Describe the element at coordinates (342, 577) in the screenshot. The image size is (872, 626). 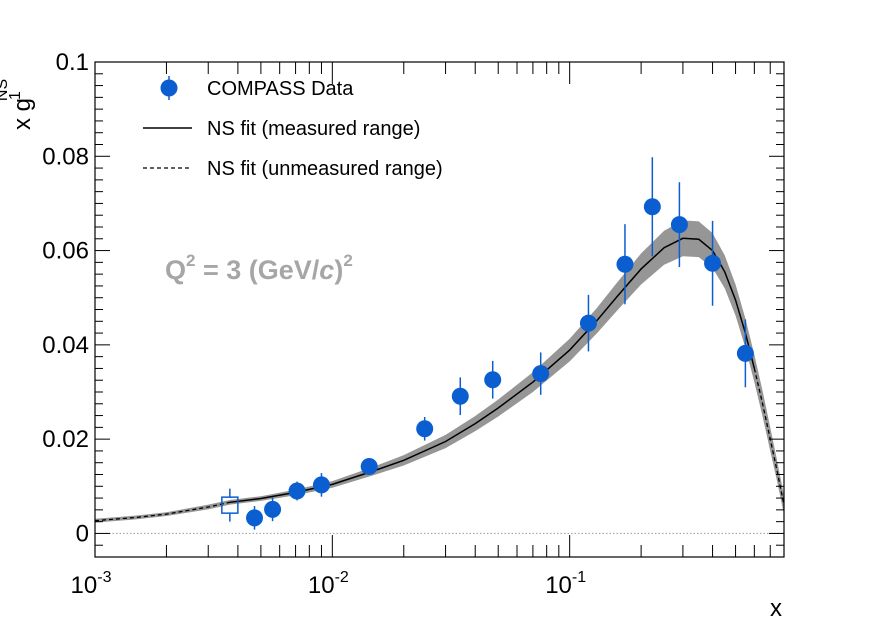
I see `x-tick-label-exponent: -2` at that location.